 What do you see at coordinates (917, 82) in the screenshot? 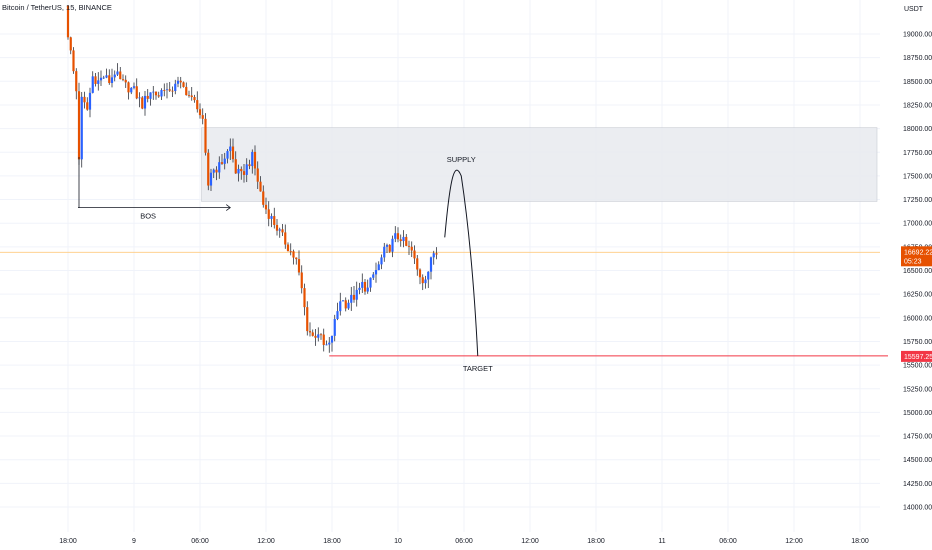
I see `price-tick-label: 18500.00` at bounding box center [917, 82].